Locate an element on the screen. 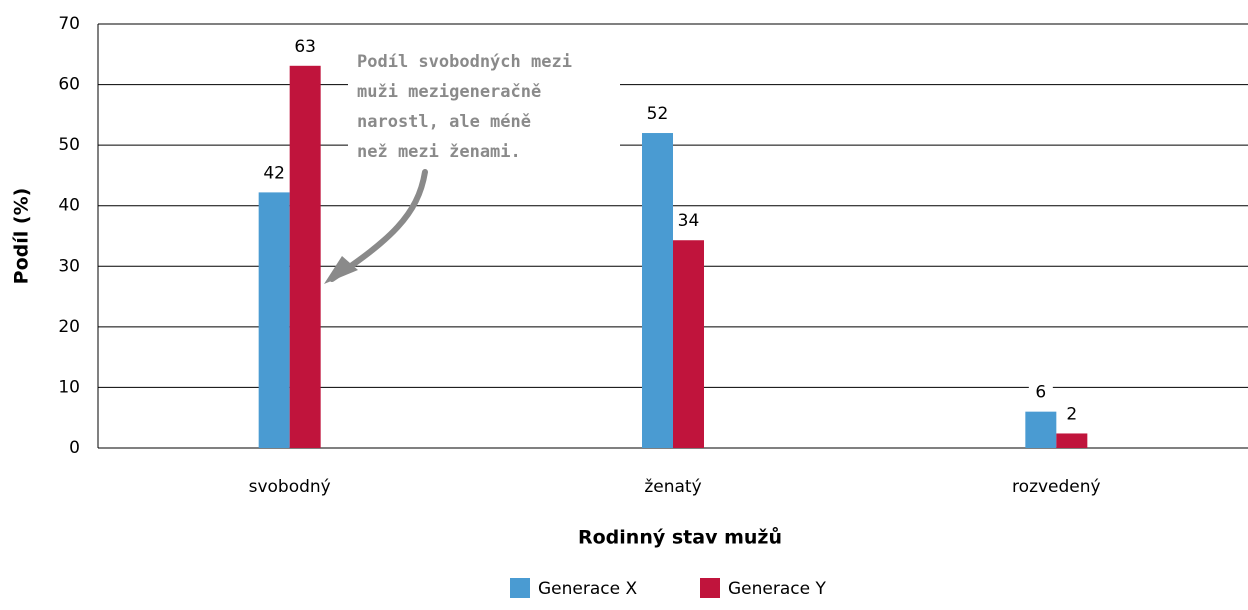 Image resolution: width=1248 pixels, height=610 pixels. y-axis-label: Podíl (%) is located at coordinates (22, 236).